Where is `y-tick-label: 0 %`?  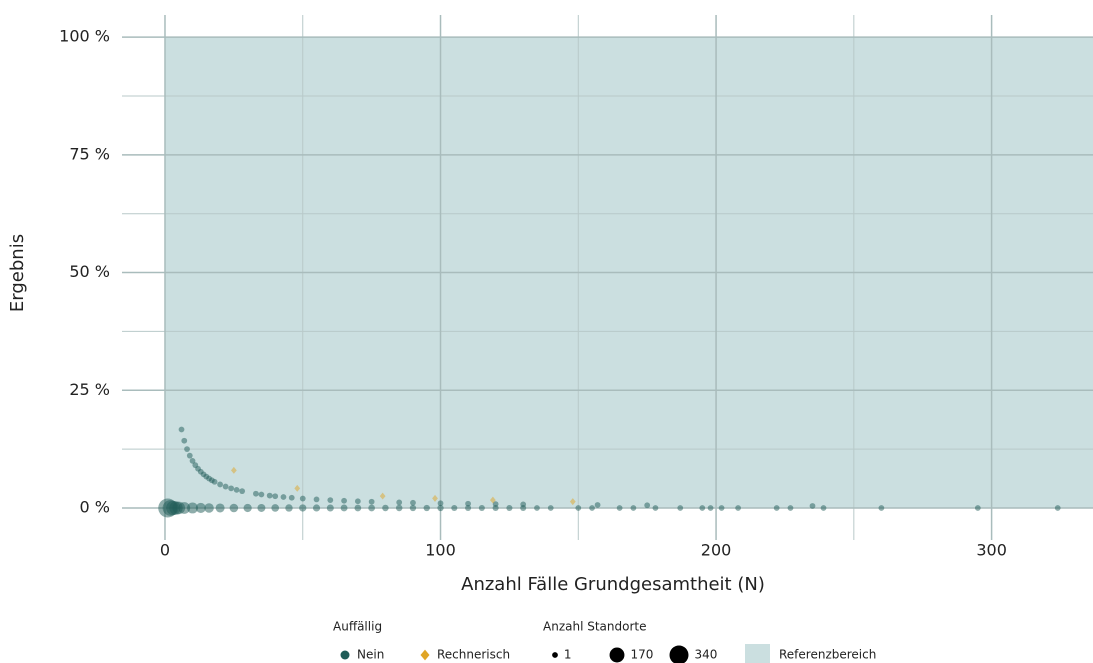
y-tick-label: 0 % is located at coordinates (95, 506).